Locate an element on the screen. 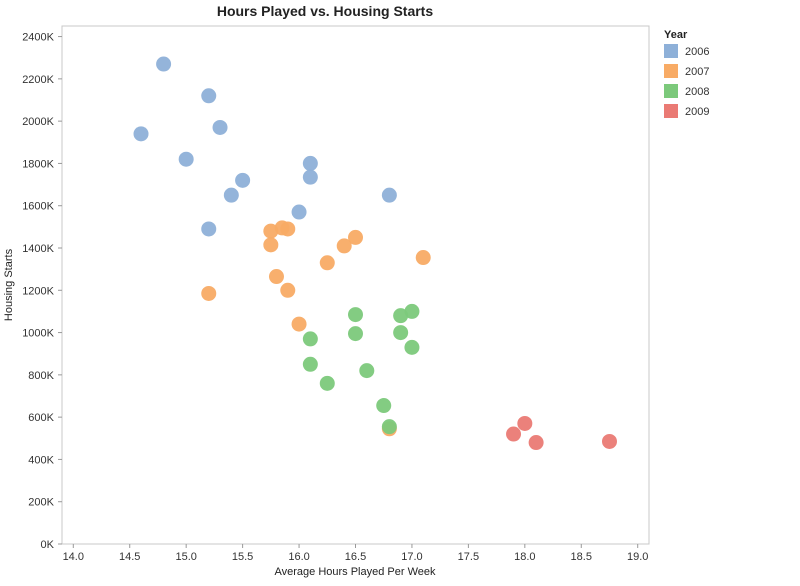  x-tick-label: 17.0 is located at coordinates (411, 557).